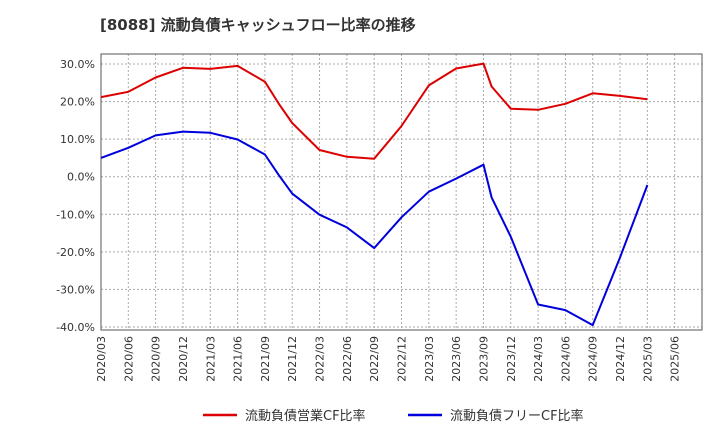 The height and width of the screenshot is (440, 720). What do you see at coordinates (258, 25) in the screenshot?
I see `chart-title: [8088] 流動負債キャッシュフロー比率の推移` at bounding box center [258, 25].